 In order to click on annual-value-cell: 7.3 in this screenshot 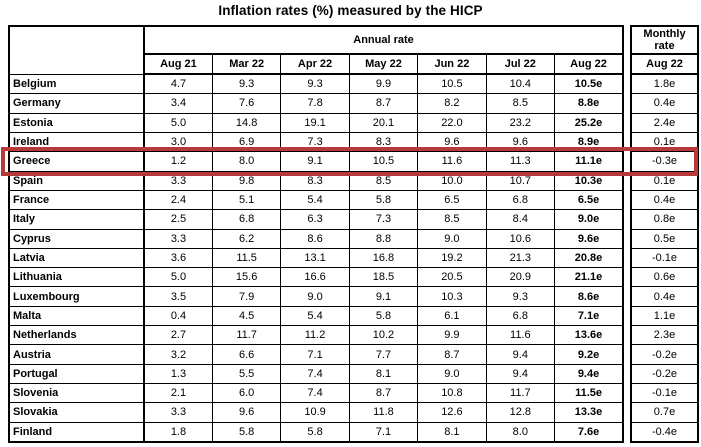, I will do `click(383, 219)`.